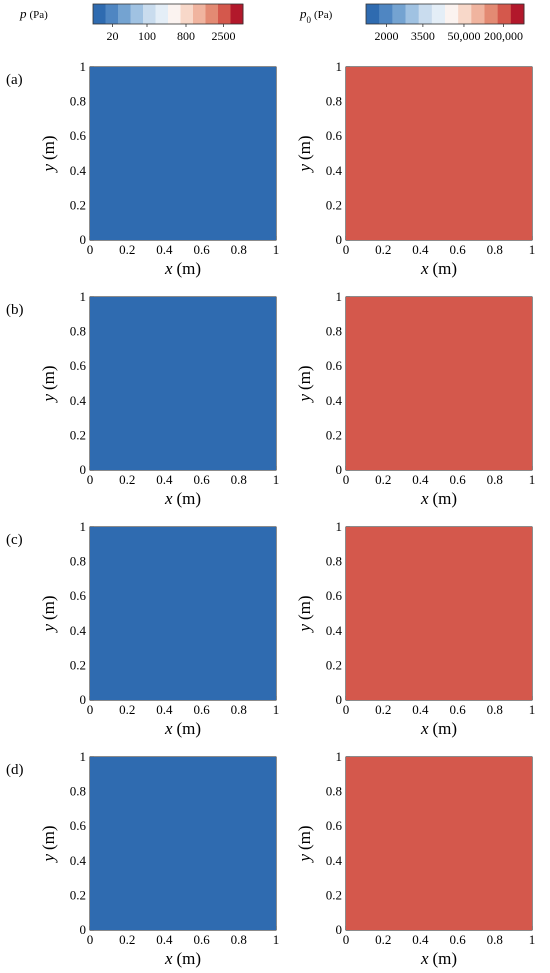 The image size is (550, 973). What do you see at coordinates (463, 36) in the screenshot?
I see `colorbar-tick-label: 50,000` at bounding box center [463, 36].